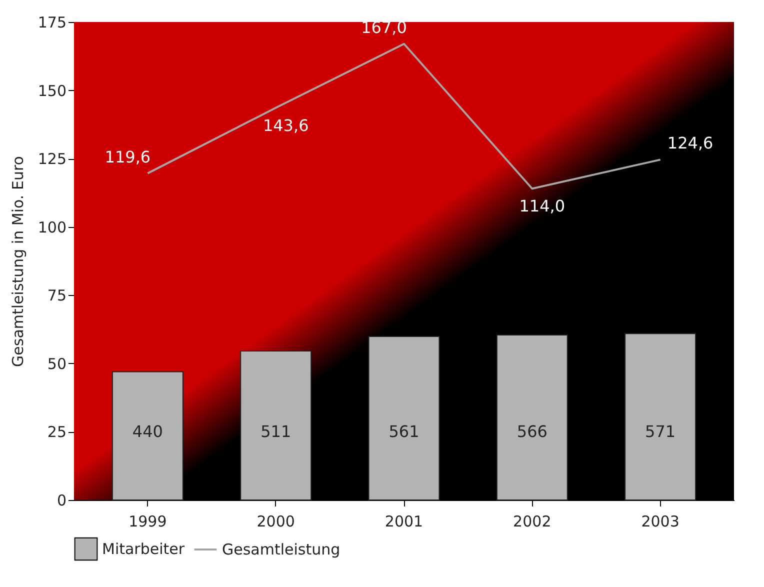  Describe the element at coordinates (56, 432) in the screenshot. I see `y-tick-label: 25` at that location.